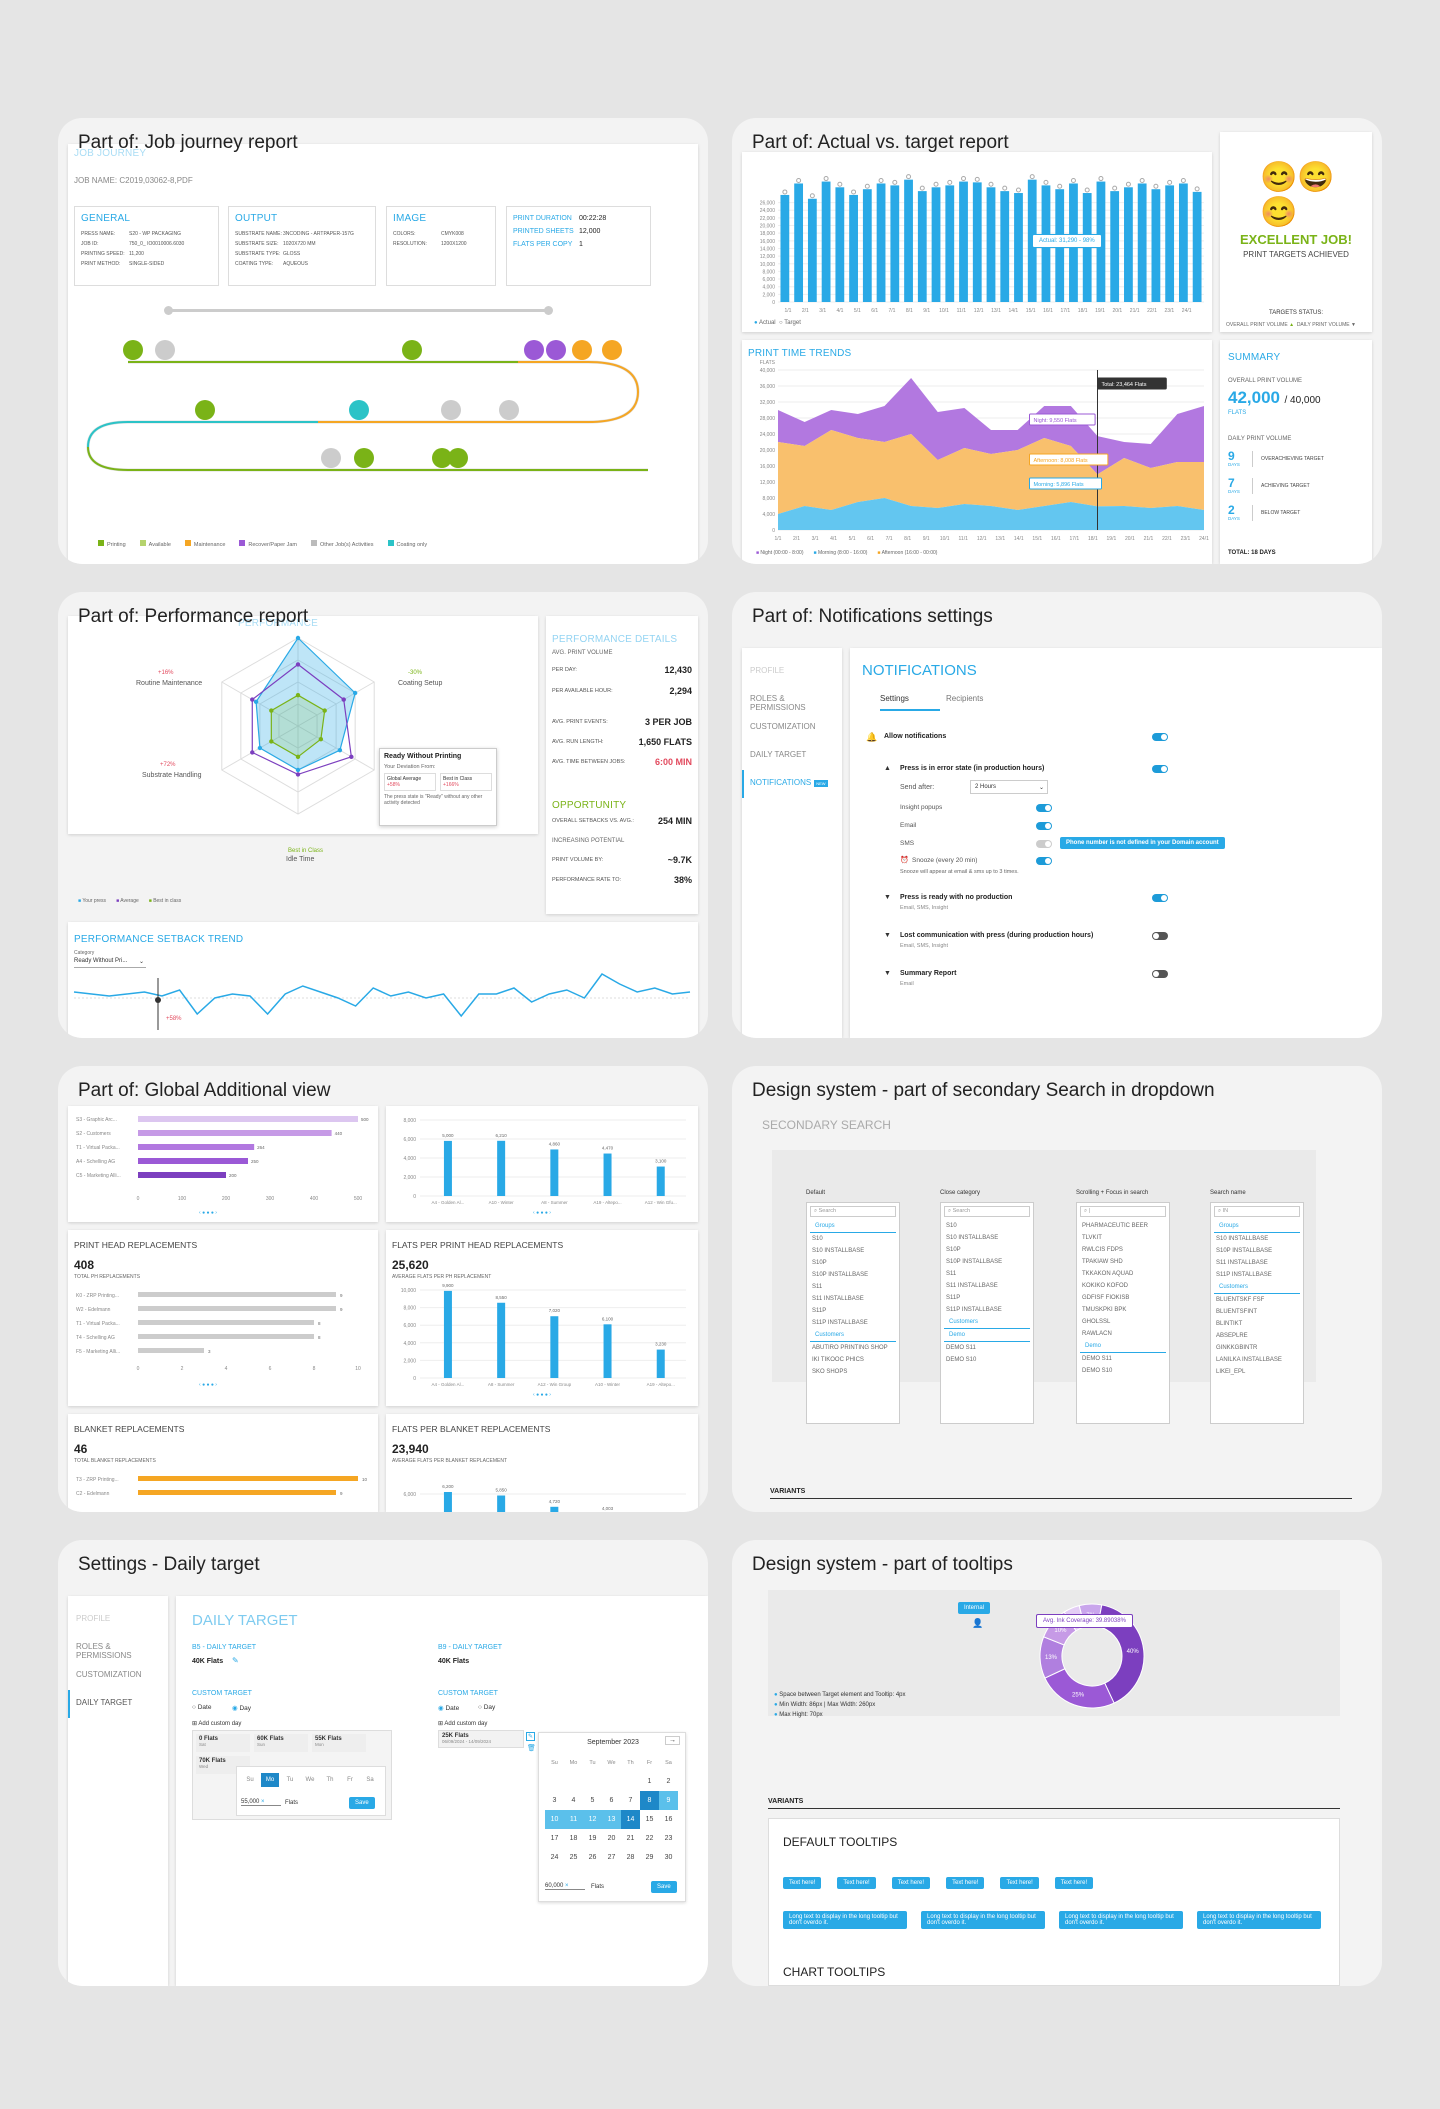 This screenshot has width=1440, height=2109. Describe the element at coordinates (672, 1740) in the screenshot. I see `calendar-prev-icon: →` at that location.